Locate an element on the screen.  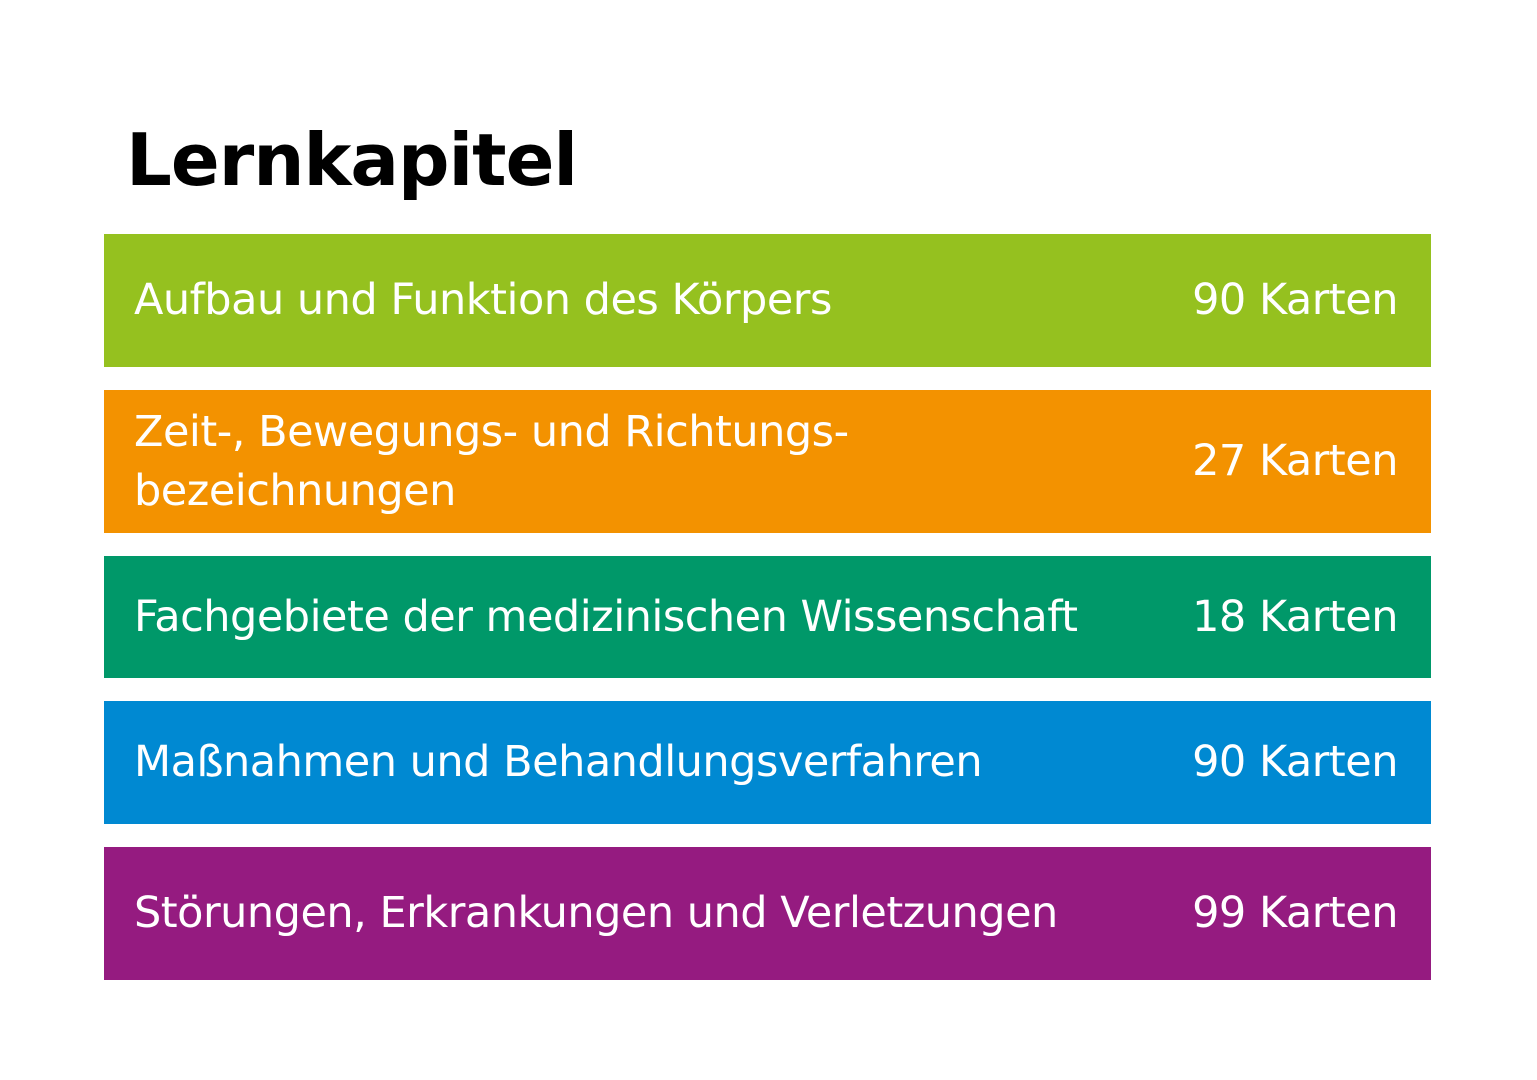
chapter-card-count: 18 Karten is located at coordinates (1295, 616).